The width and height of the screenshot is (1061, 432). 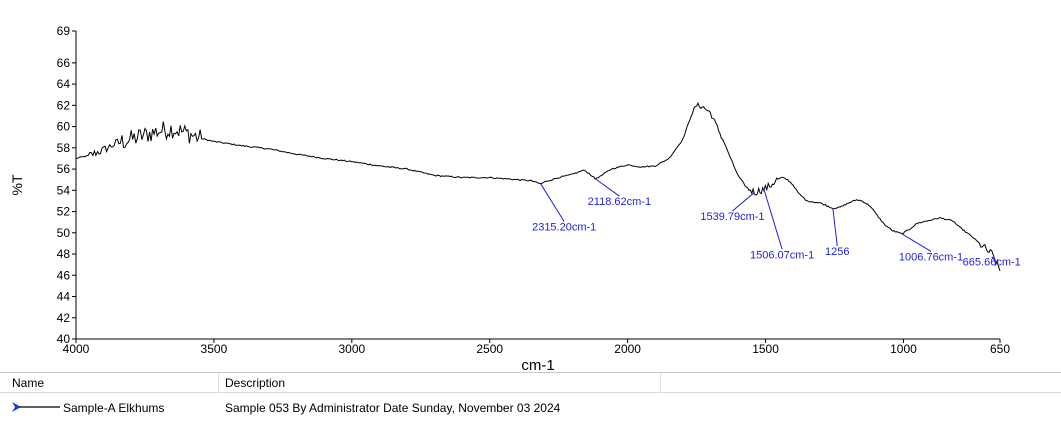 What do you see at coordinates (64, 212) in the screenshot?
I see `y-tick-label: 52` at bounding box center [64, 212].